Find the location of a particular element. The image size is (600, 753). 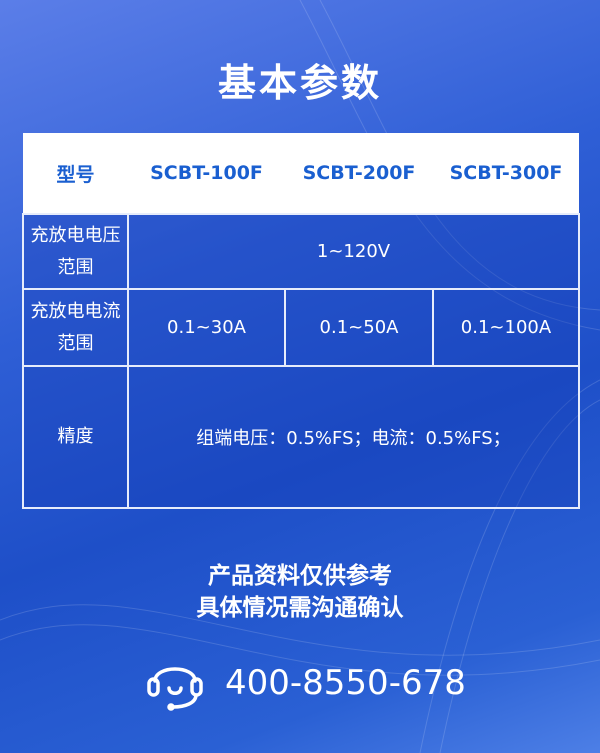

table-row-current: 充放电电流范围 0.1~30A 0.1~50A 0.1~100A is located at coordinates (301, 327).